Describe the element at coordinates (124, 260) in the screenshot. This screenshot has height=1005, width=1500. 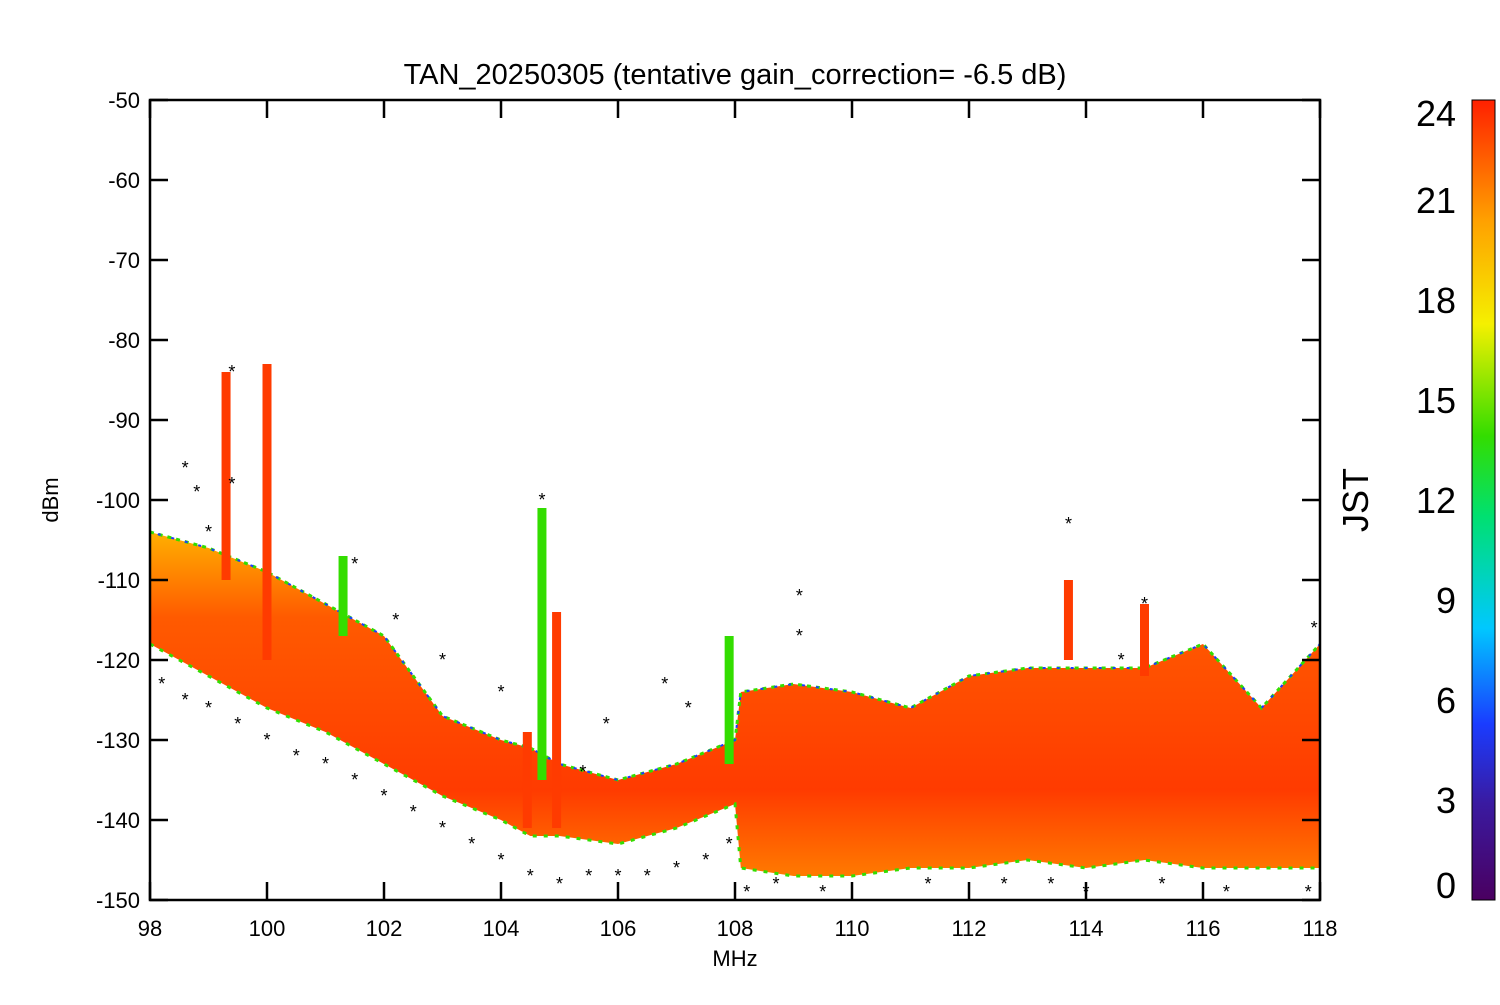
I see `y-tick-label: -70` at that location.